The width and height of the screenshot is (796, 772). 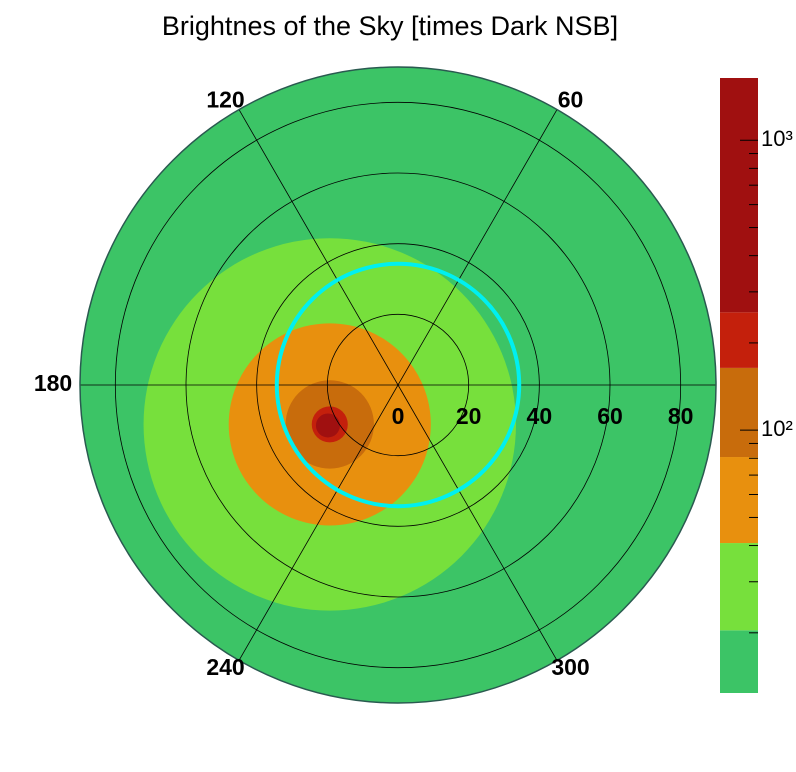 What do you see at coordinates (570, 667) in the screenshot?
I see `angle-tick-label: 300` at bounding box center [570, 667].